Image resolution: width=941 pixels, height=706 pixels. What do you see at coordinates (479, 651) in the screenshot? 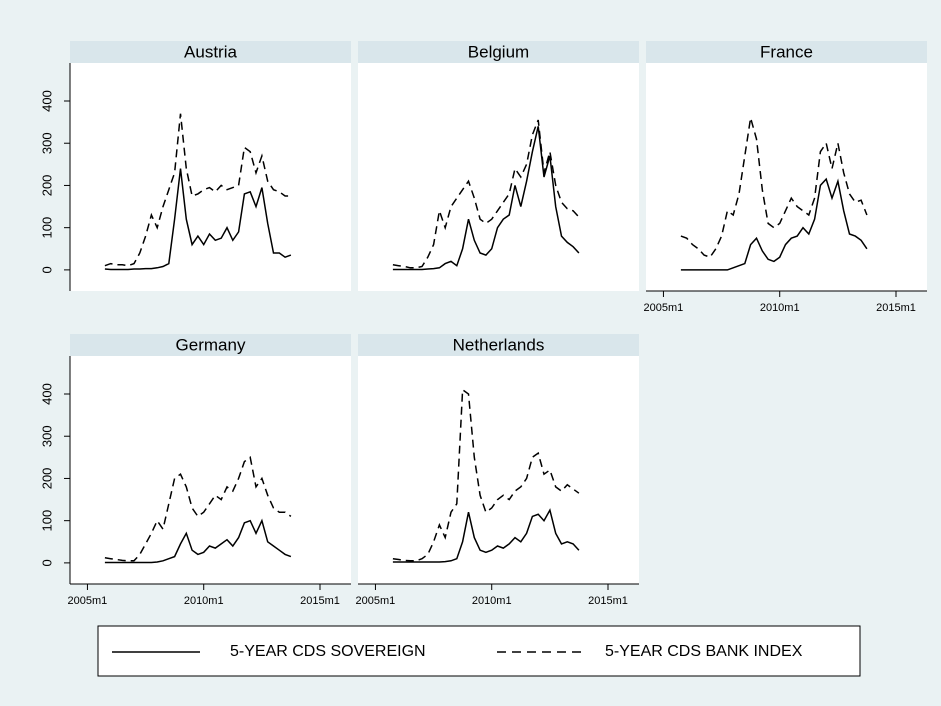
I see `legend-box` at bounding box center [479, 651].